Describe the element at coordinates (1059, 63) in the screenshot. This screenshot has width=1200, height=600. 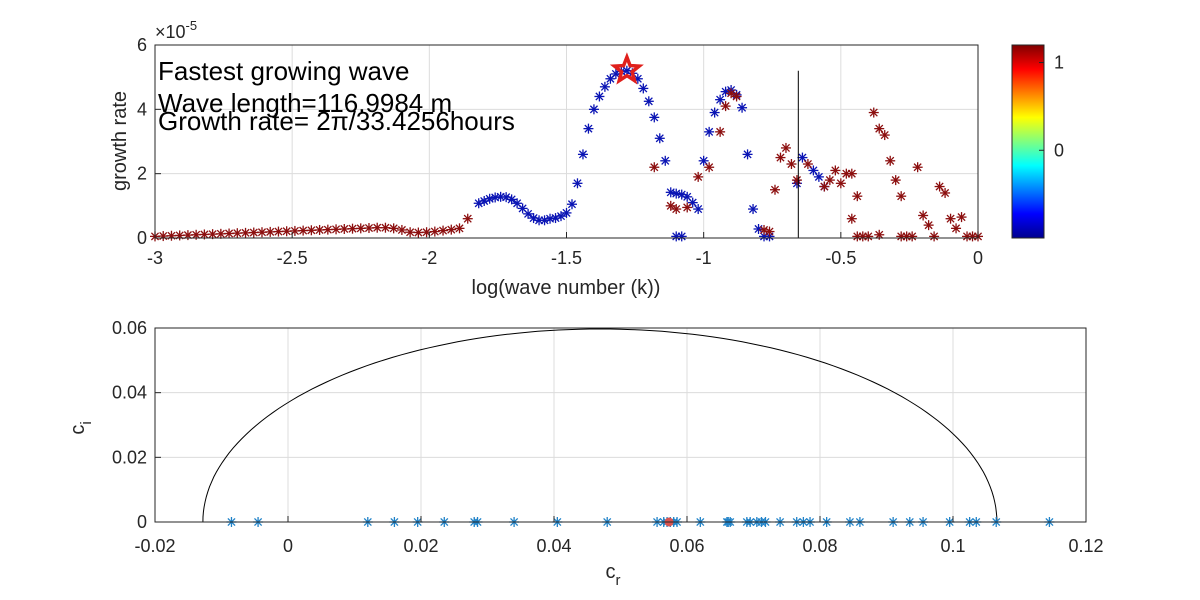
I see `colorbar-tick-label: 1` at that location.